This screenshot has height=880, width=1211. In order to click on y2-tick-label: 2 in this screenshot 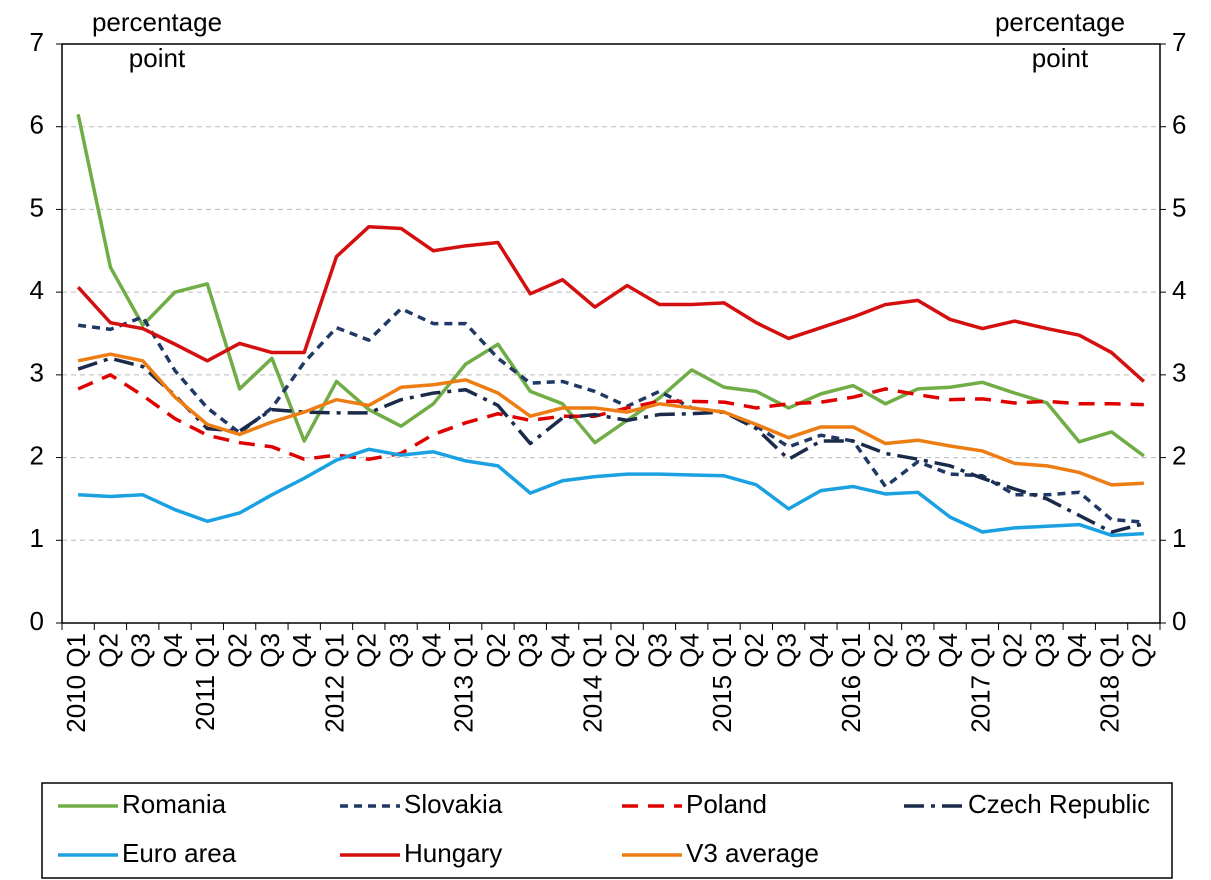, I will do `click(1179, 455)`.